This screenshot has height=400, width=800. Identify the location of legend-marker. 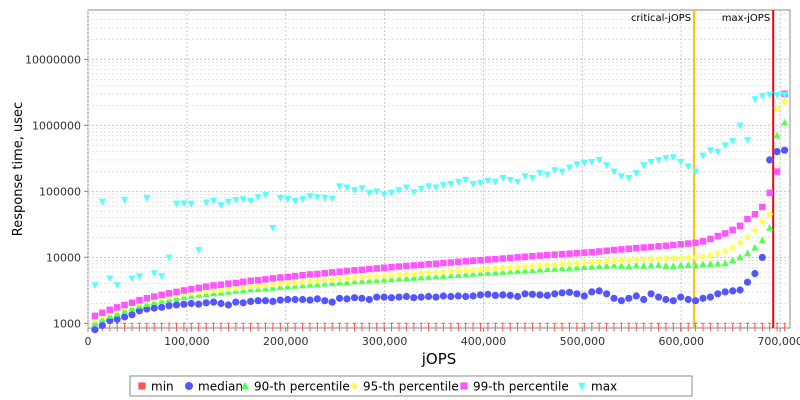
(245, 385).